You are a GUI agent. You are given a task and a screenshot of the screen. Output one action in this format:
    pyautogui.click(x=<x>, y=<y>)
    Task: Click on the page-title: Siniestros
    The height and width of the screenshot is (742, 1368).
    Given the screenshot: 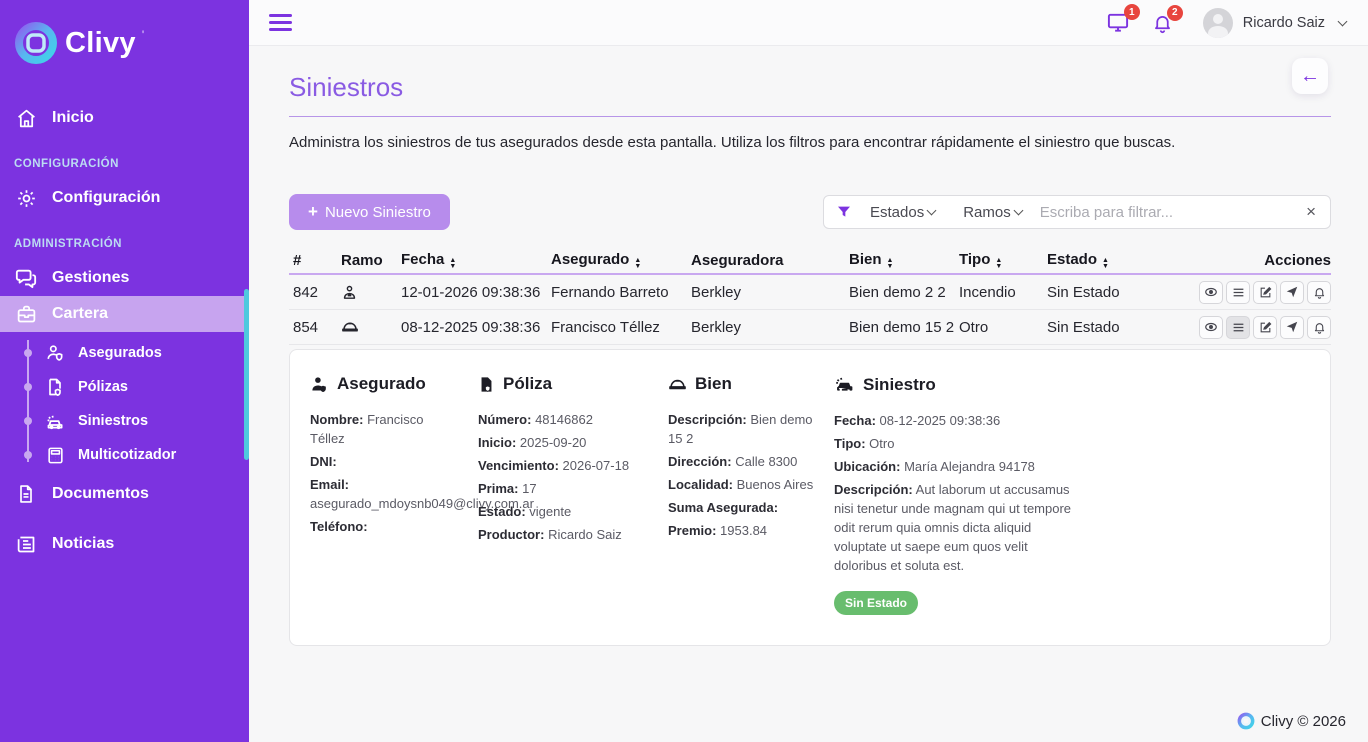 What is the action you would take?
    pyautogui.click(x=346, y=87)
    